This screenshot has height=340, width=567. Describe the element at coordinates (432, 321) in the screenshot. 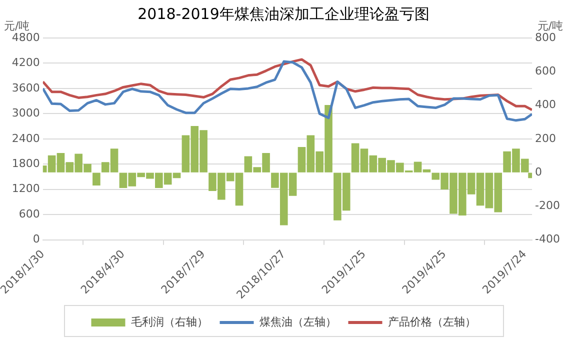

I see `legend-label: 产品价格（左轴）` at that location.